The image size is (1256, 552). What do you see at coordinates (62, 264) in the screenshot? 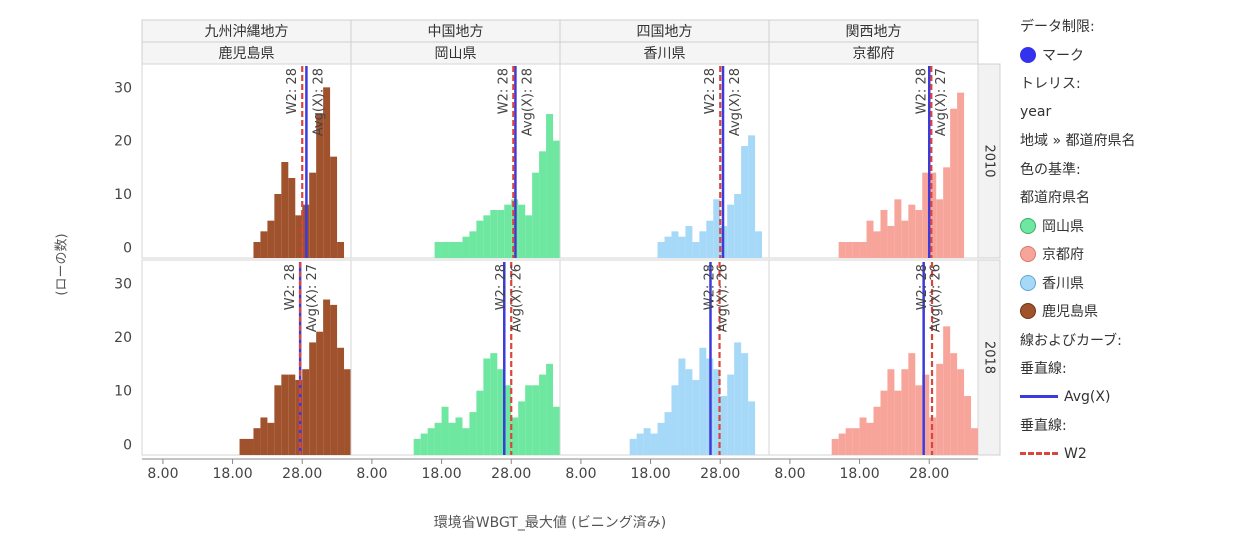
I see `y-axis-title: (ローの数)` at bounding box center [62, 264].